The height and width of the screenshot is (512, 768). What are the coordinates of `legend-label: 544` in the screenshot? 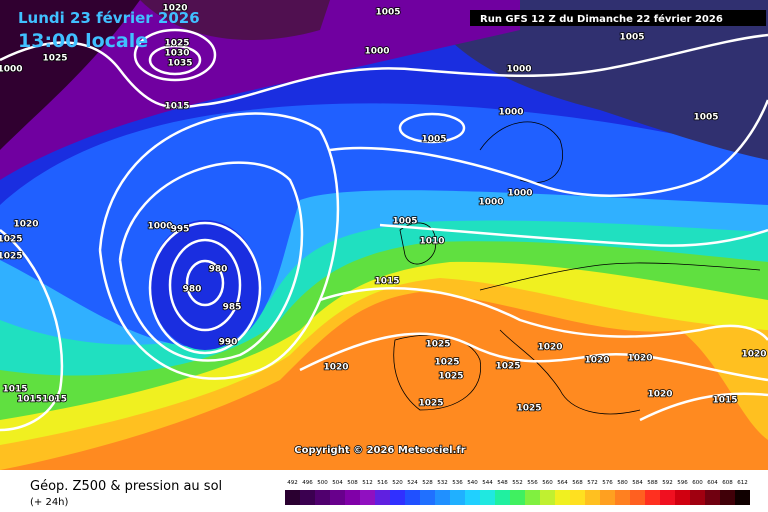 It's located at (487, 483).